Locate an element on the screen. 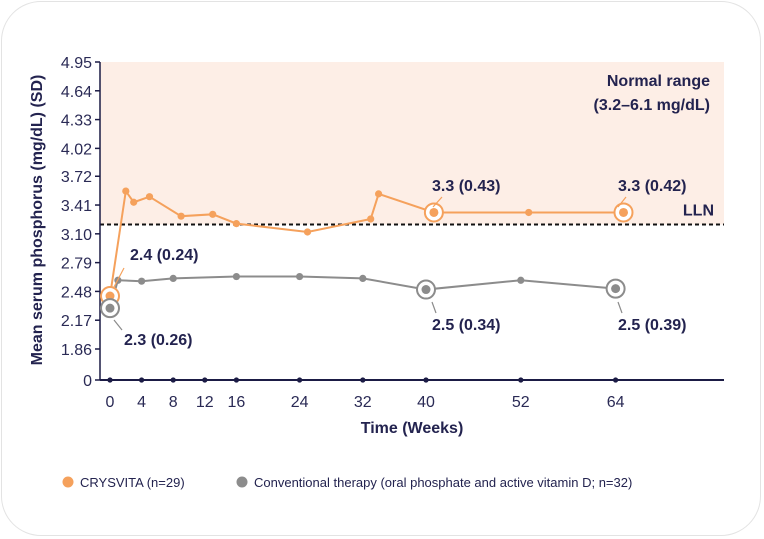 This screenshot has width=764, height=539. legend-label: CRYSVITA (n=29) is located at coordinates (132, 482).